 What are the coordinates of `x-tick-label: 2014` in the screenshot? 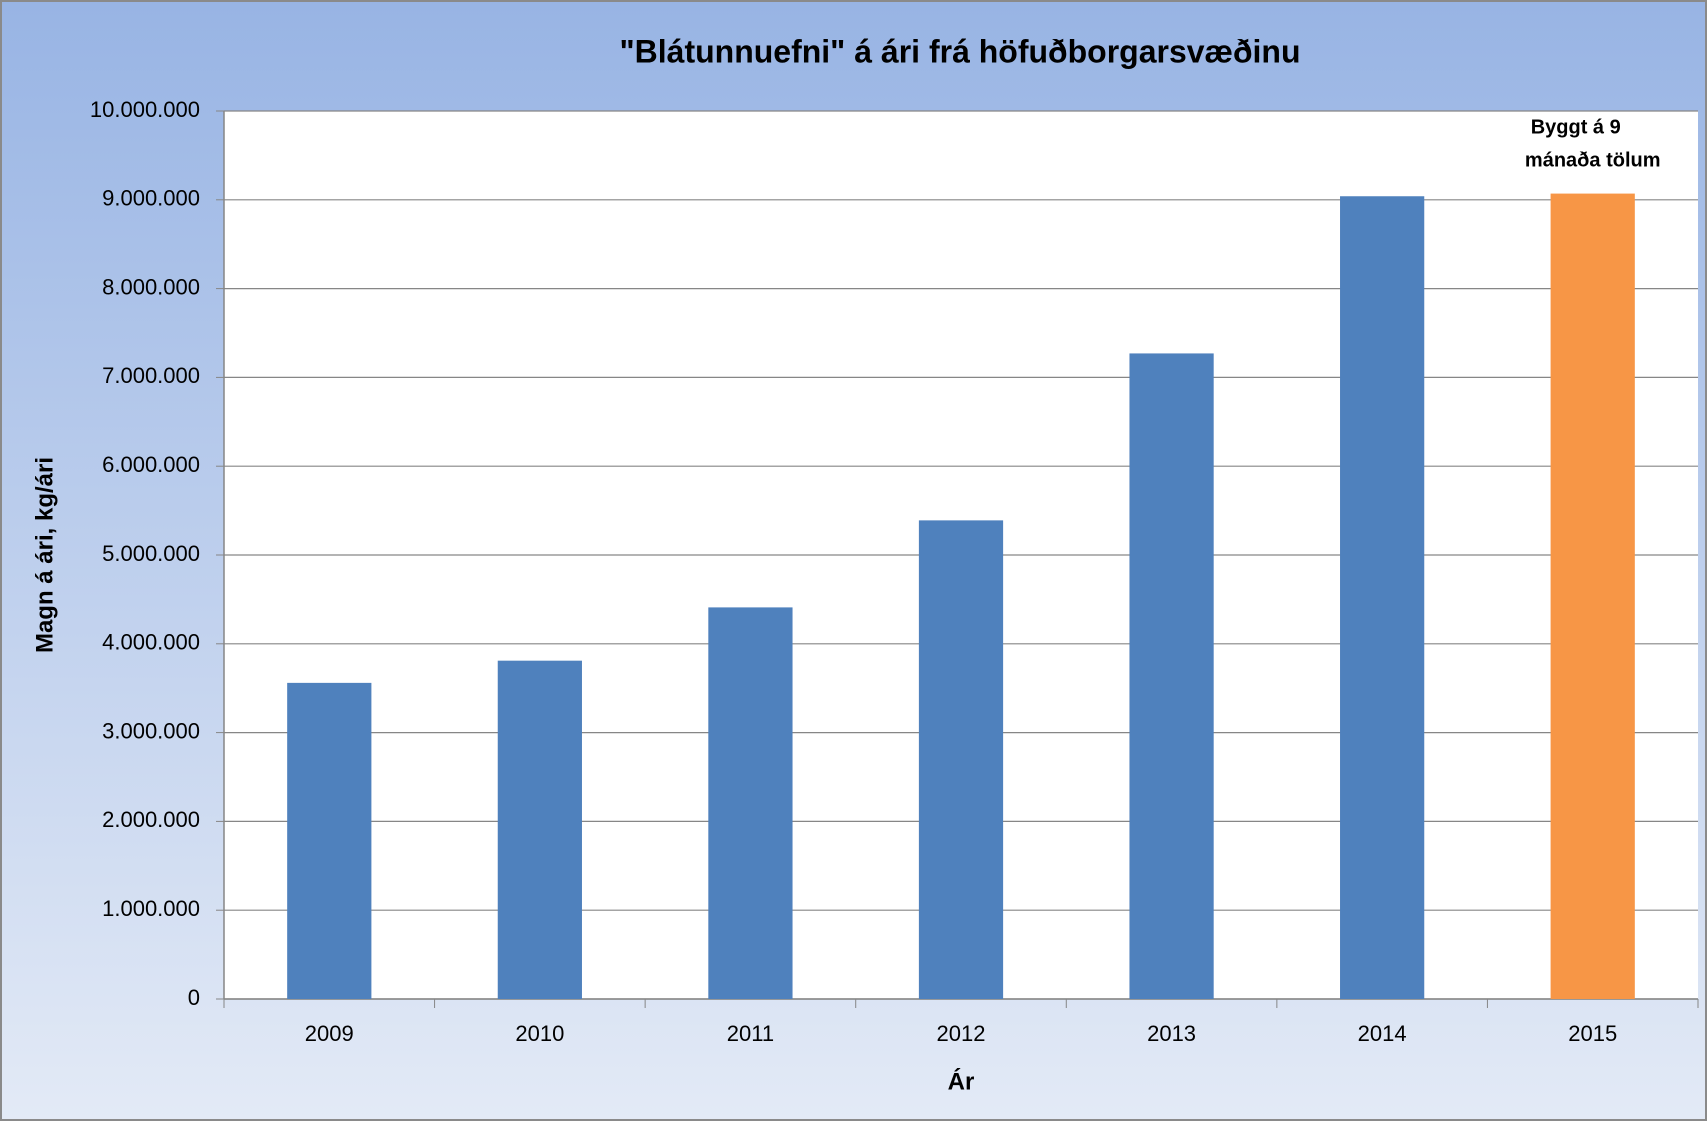 It's located at (1382, 1033).